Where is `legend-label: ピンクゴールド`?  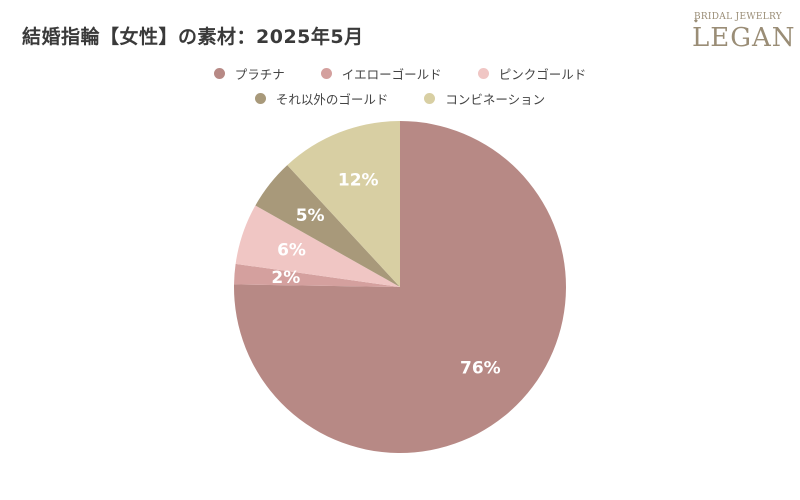
legend-label: ピンクゴールド is located at coordinates (542, 74).